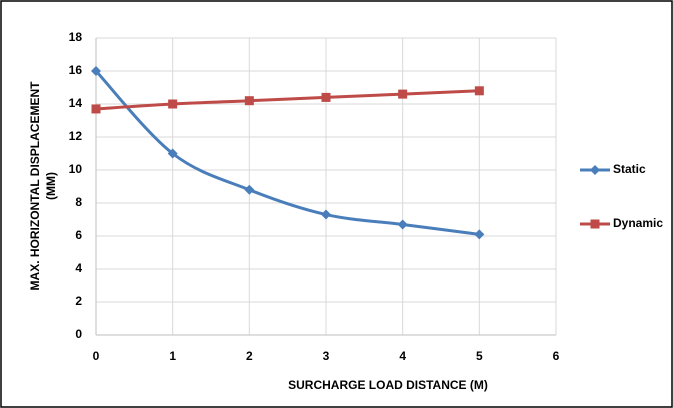  What do you see at coordinates (76, 37) in the screenshot?
I see `y-tick-label: 18` at bounding box center [76, 37].